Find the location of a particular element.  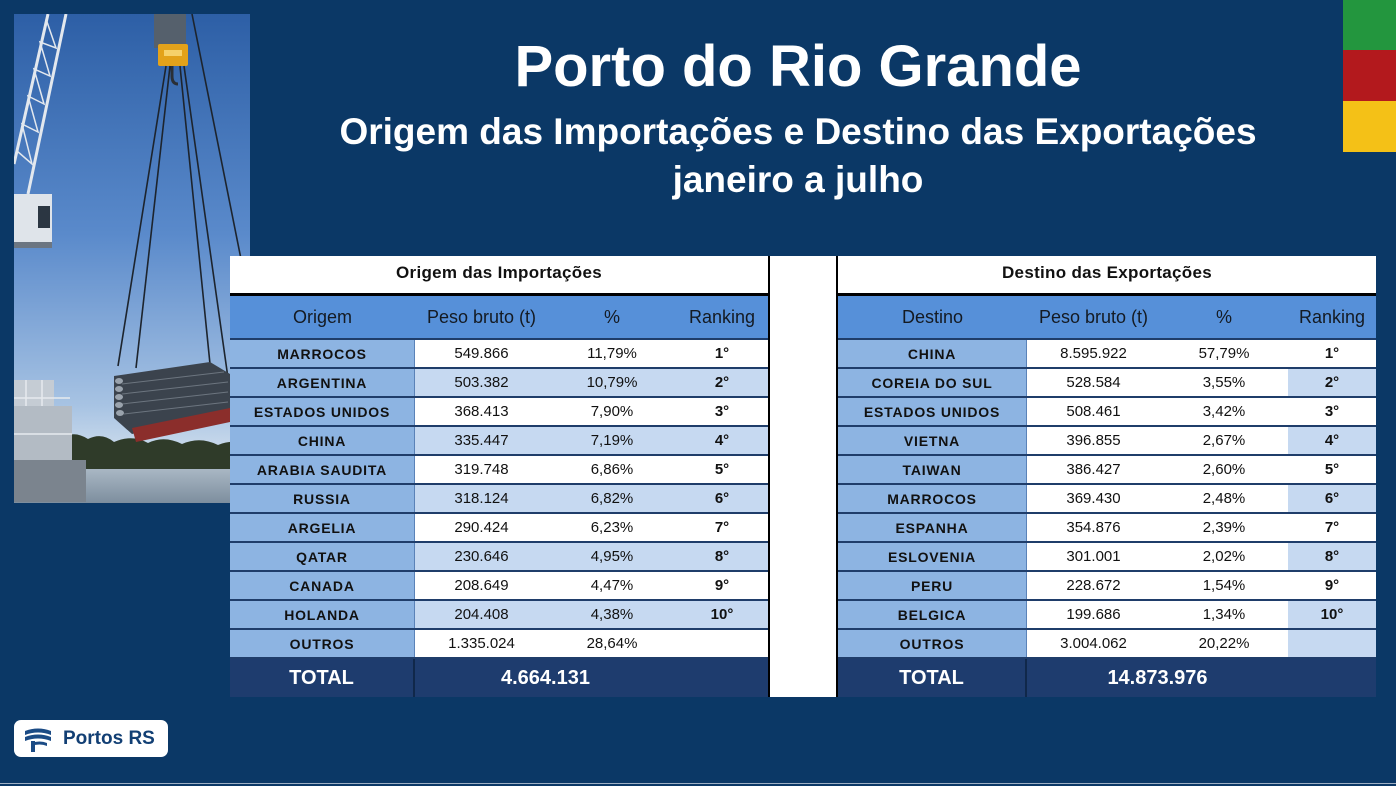

weight-cell: 318.124 is located at coordinates (481, 498).